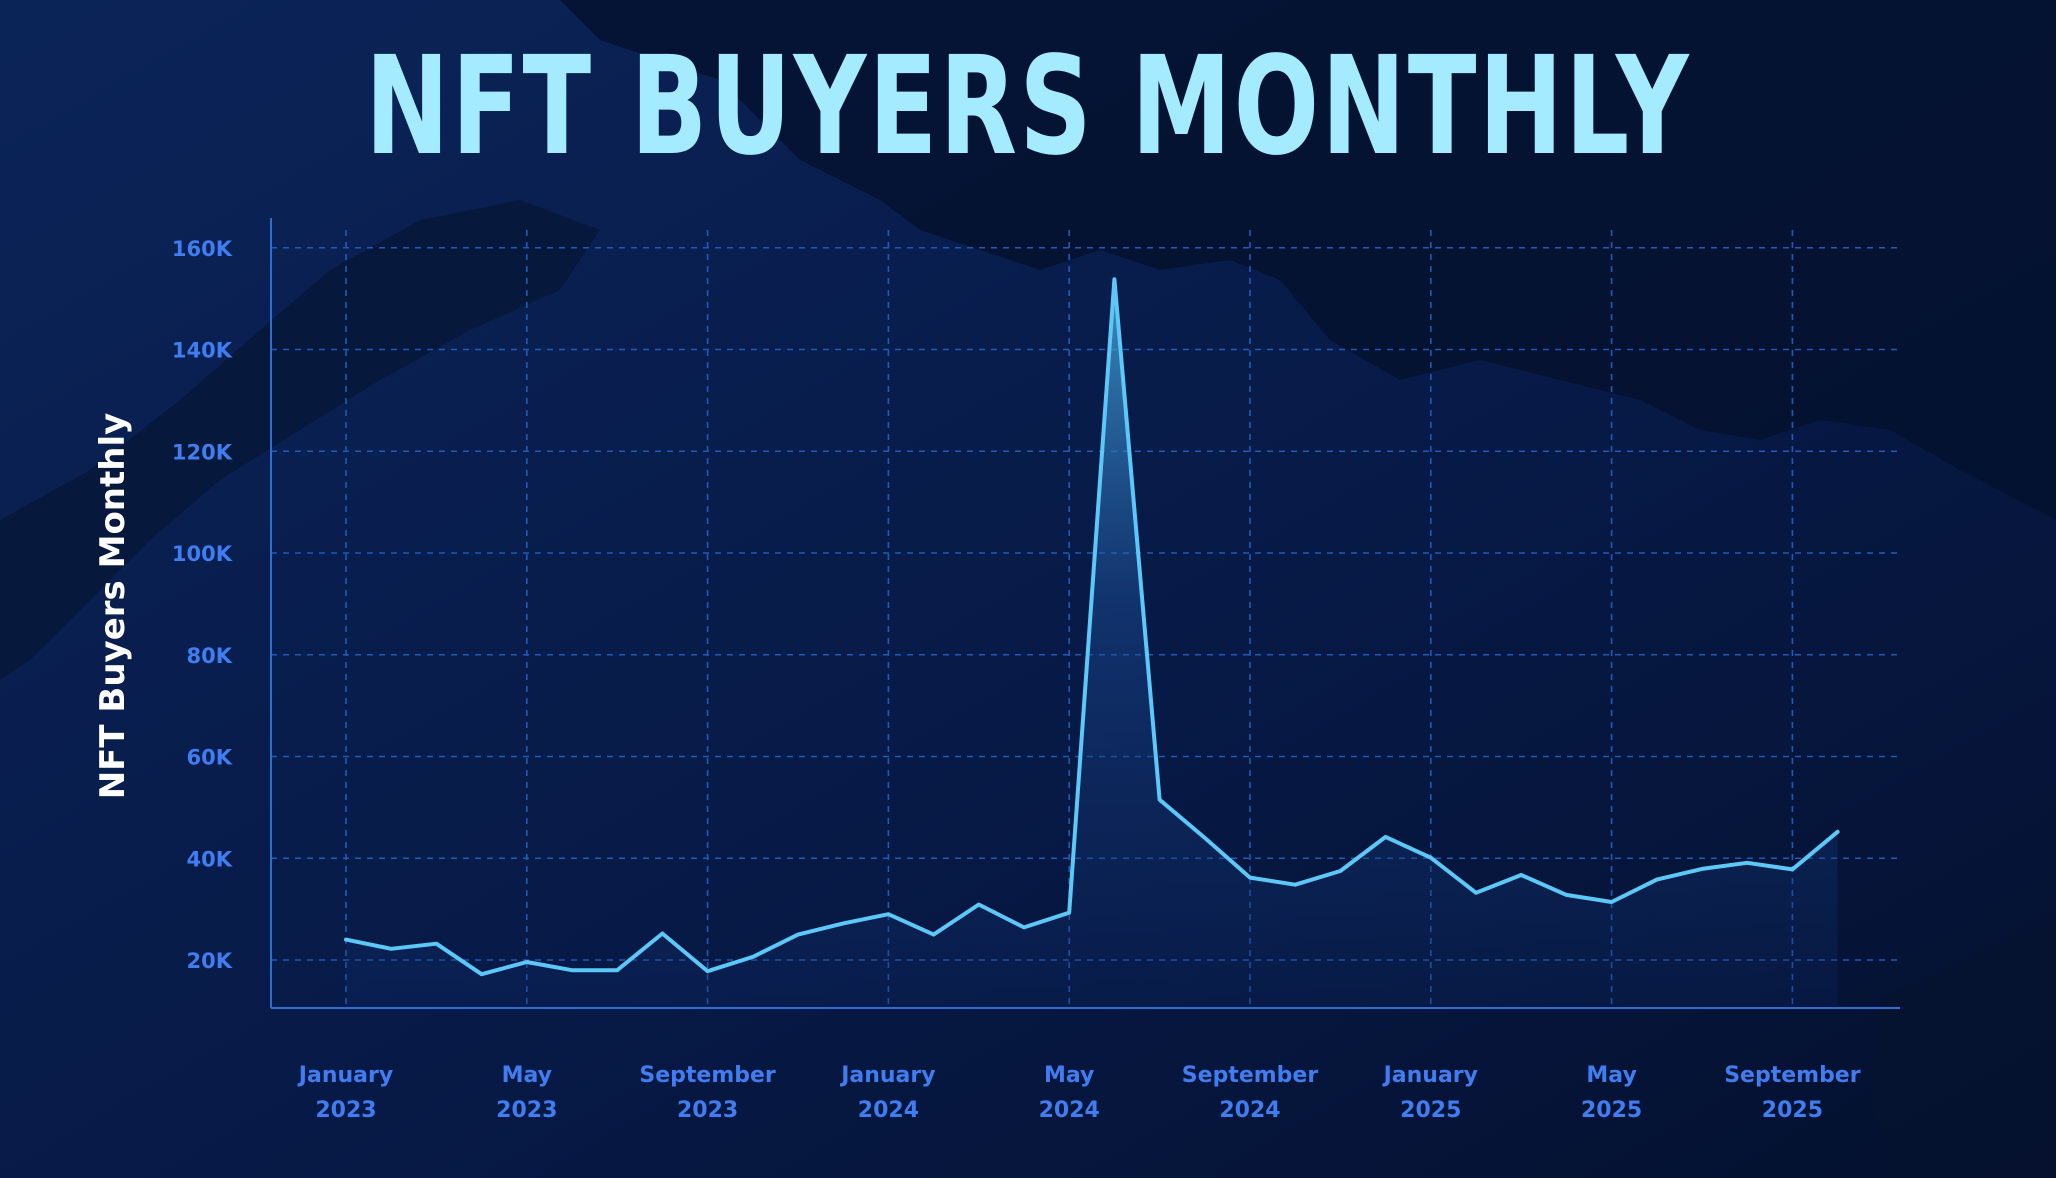 The image size is (2056, 1178). Describe the element at coordinates (1069, 1075) in the screenshot. I see `x-tick-month-4: May` at that location.